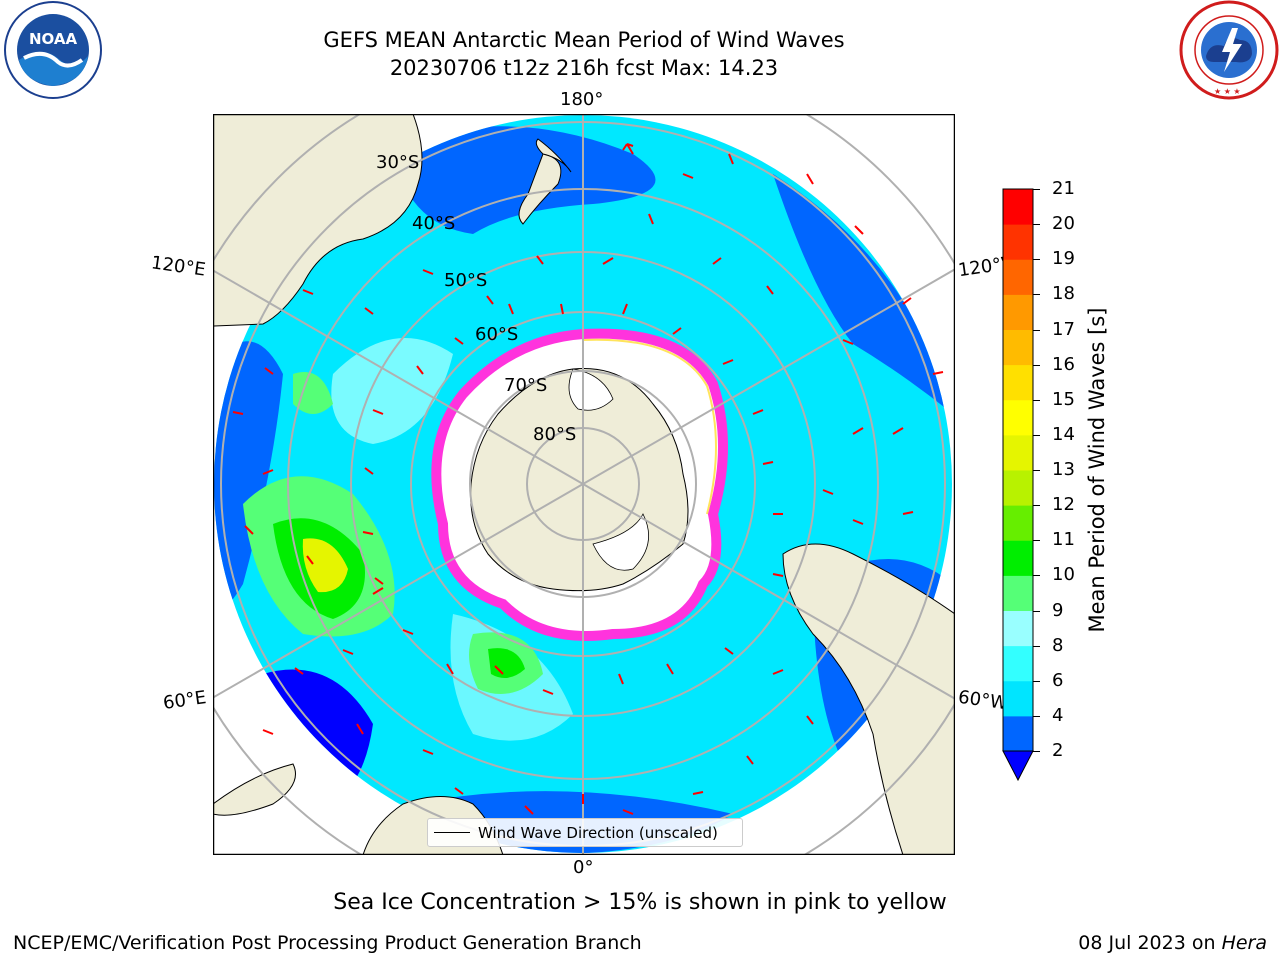  What do you see at coordinates (53, 50) in the screenshot?
I see `noaa-logo: NOAA` at bounding box center [53, 50].